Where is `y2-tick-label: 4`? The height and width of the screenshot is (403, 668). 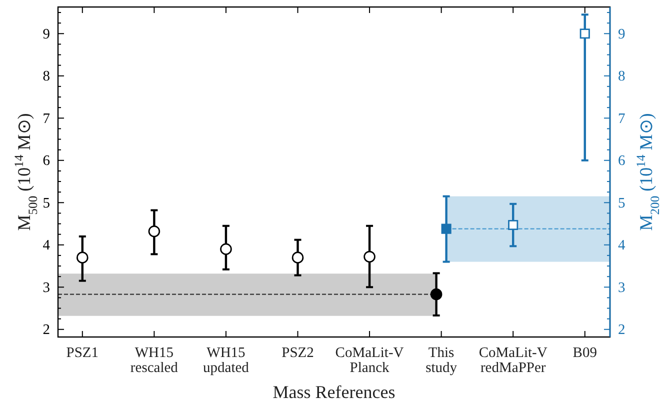 y2-tick-label: 4 is located at coordinates (622, 246).